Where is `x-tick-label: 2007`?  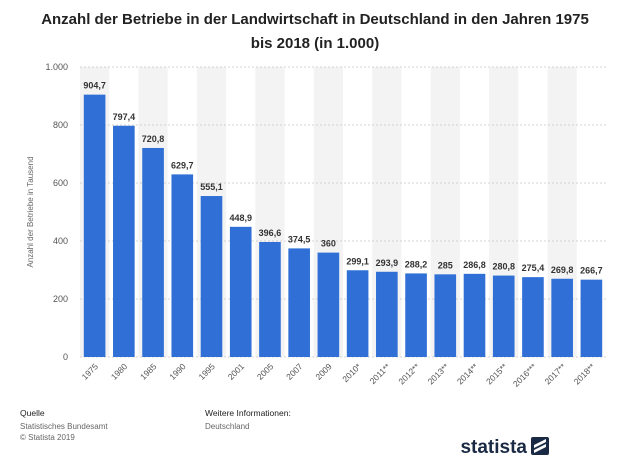
x-tick-label: 2007 is located at coordinates (294, 371).